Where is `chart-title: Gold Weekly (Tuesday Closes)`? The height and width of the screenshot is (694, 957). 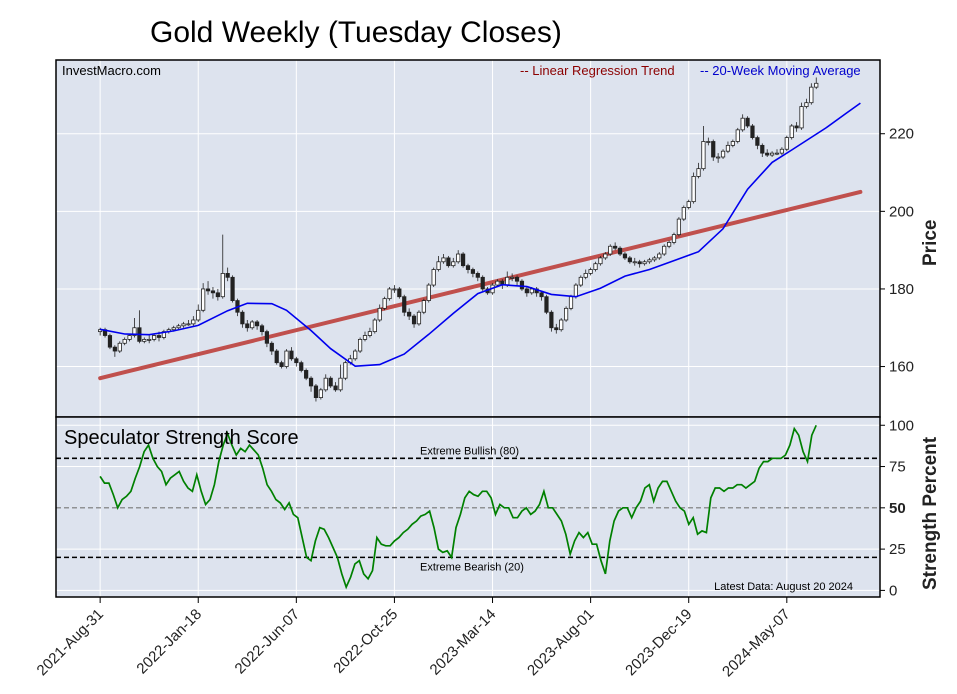
chart-title: Gold Weekly (Tuesday Closes) is located at coordinates (356, 32).